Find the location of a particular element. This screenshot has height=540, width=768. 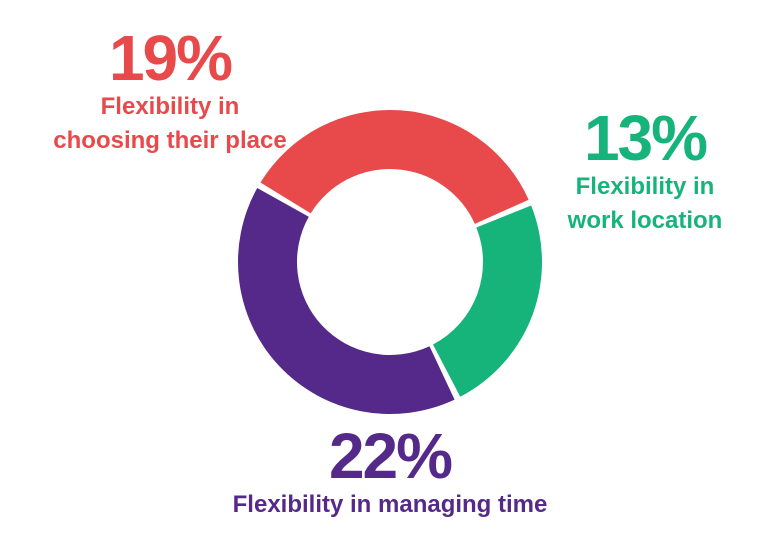

data-label-managing-time-percent: 22% is located at coordinates (390, 456).